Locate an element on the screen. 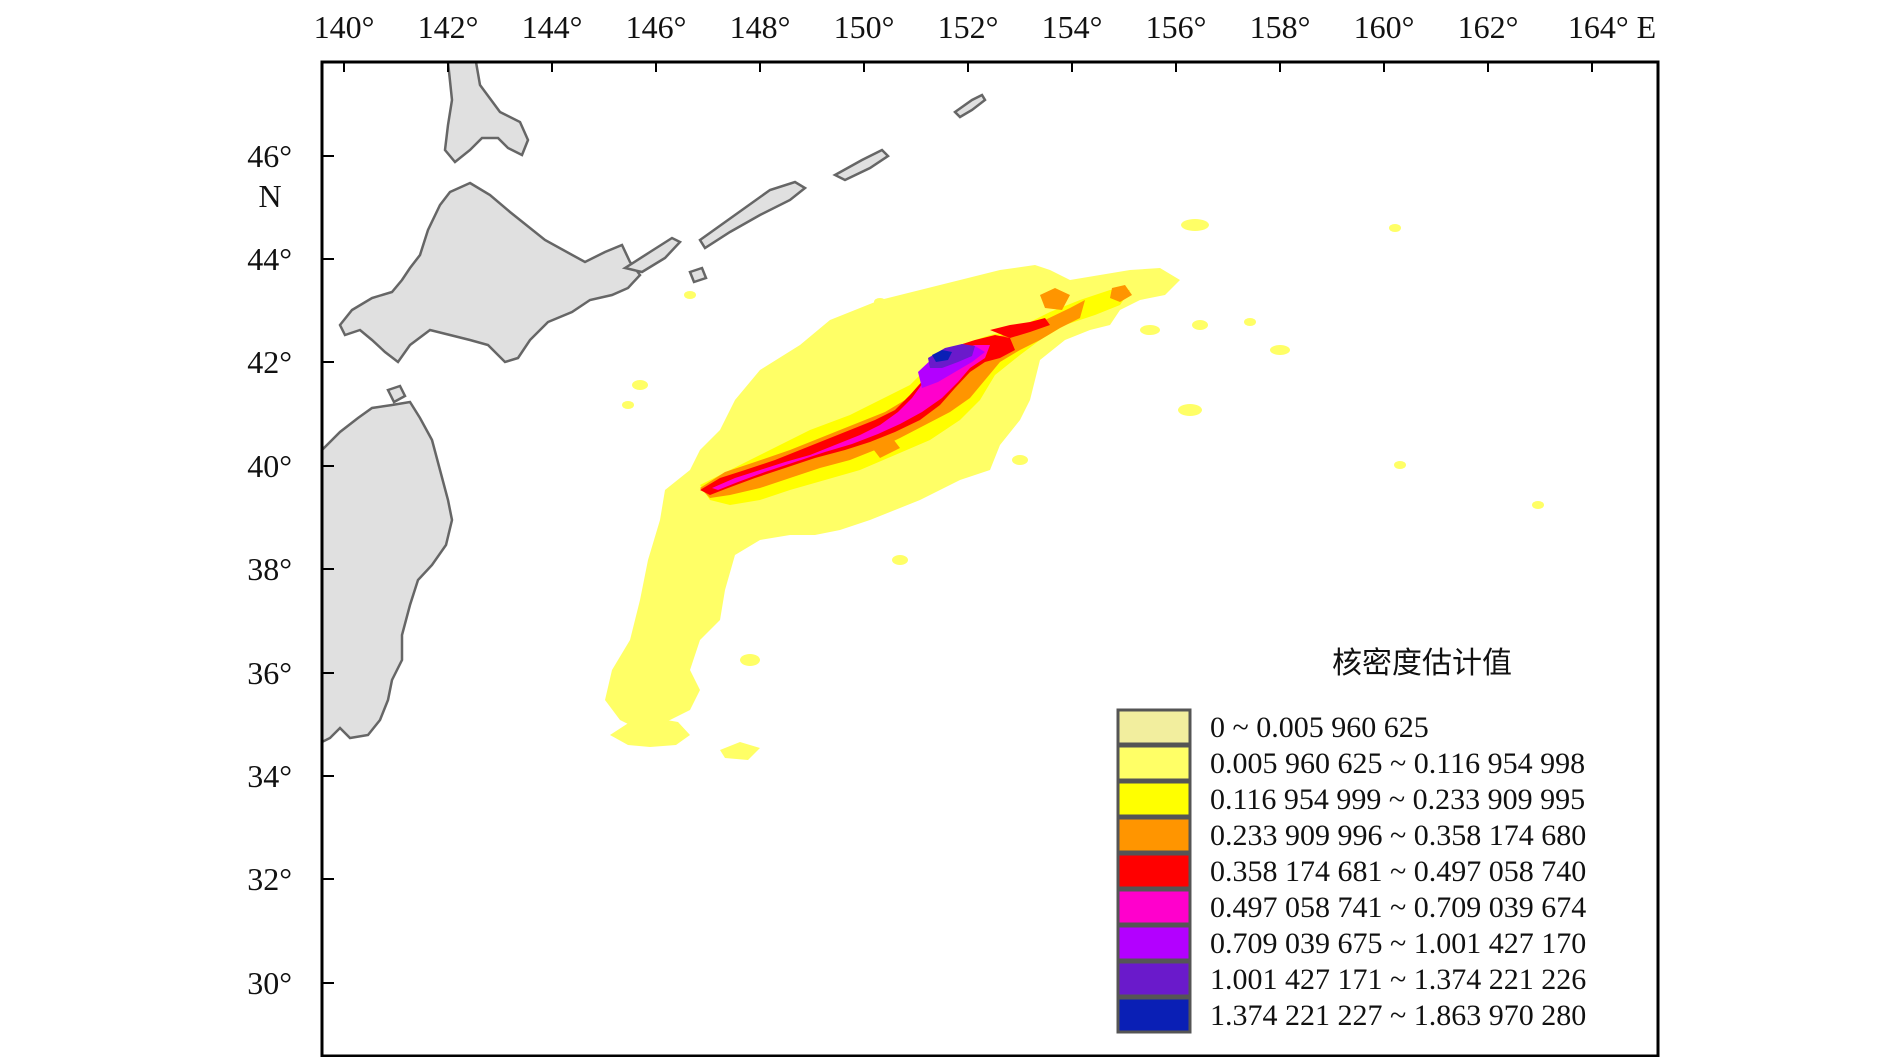 The width and height of the screenshot is (1890, 1057). lat-label-32: 32° is located at coordinates (269, 879).